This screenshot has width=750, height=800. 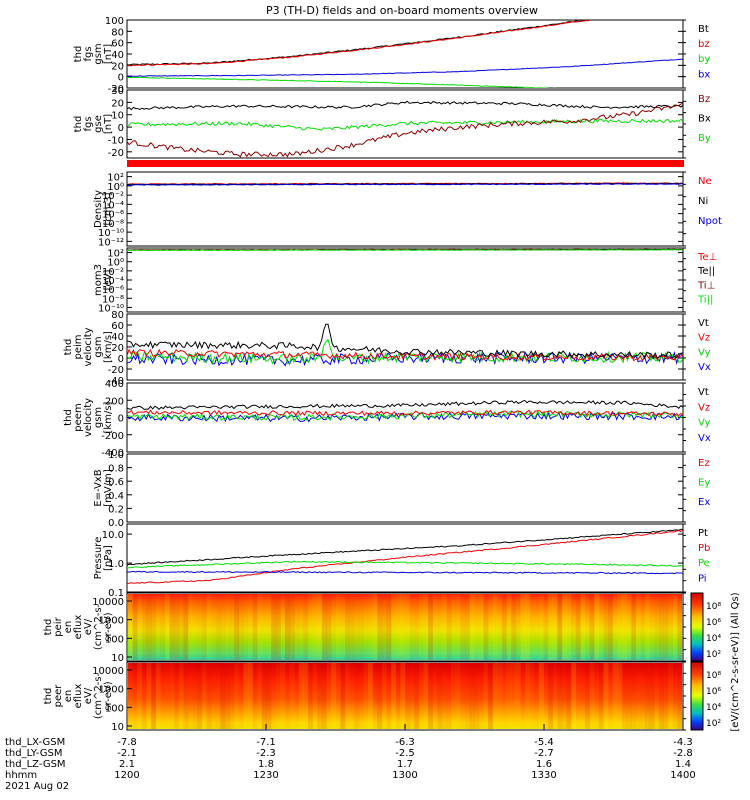 What do you see at coordinates (108, 54) in the screenshot?
I see `y-axis-label: [nT]` at bounding box center [108, 54].